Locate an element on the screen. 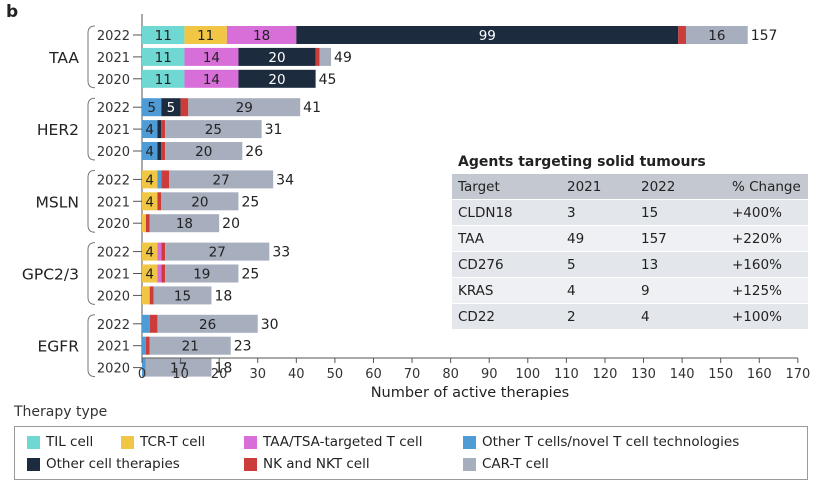  x-tick-label: 90 is located at coordinates (489, 374).